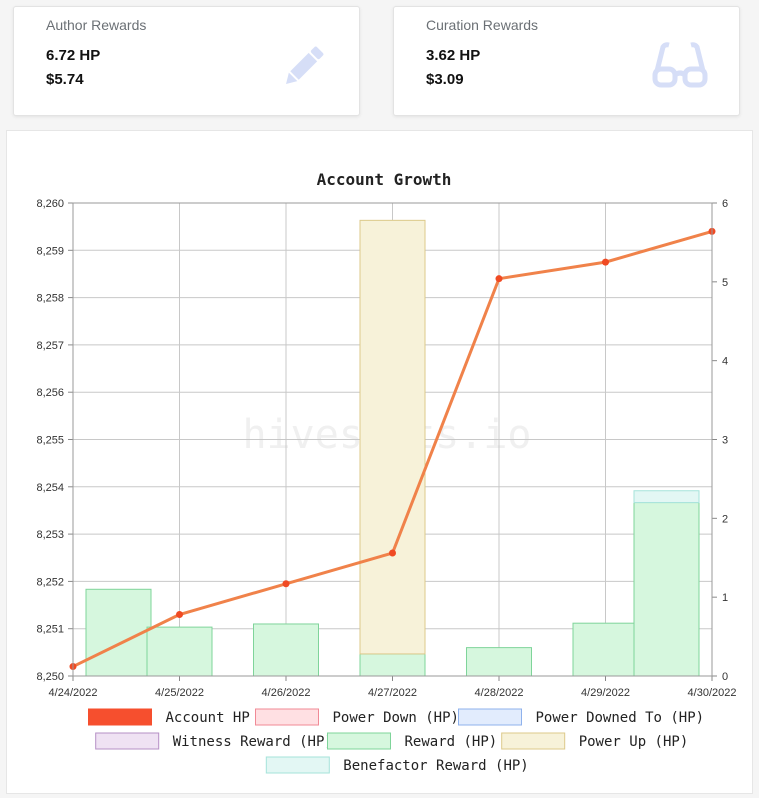 The width and height of the screenshot is (759, 798). What do you see at coordinates (50, 677) in the screenshot?
I see `y-left-tick-label: 8,250` at bounding box center [50, 677].